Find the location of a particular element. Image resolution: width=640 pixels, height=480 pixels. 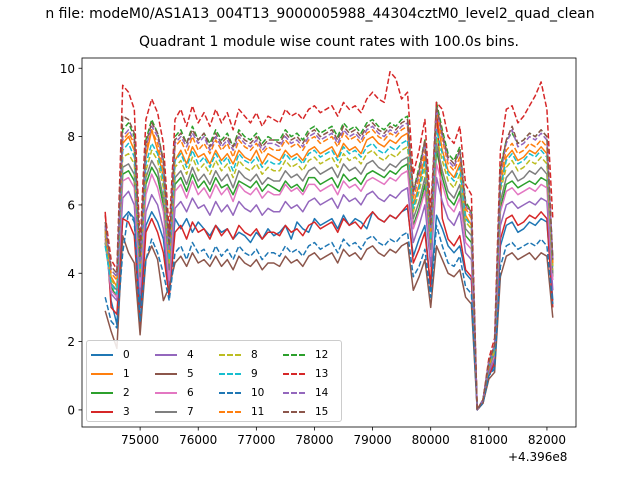

legend: 0 1 2 3 4 5 6 7 8 9 10 11 12 13 14 15 is located at coordinates (214, 381).